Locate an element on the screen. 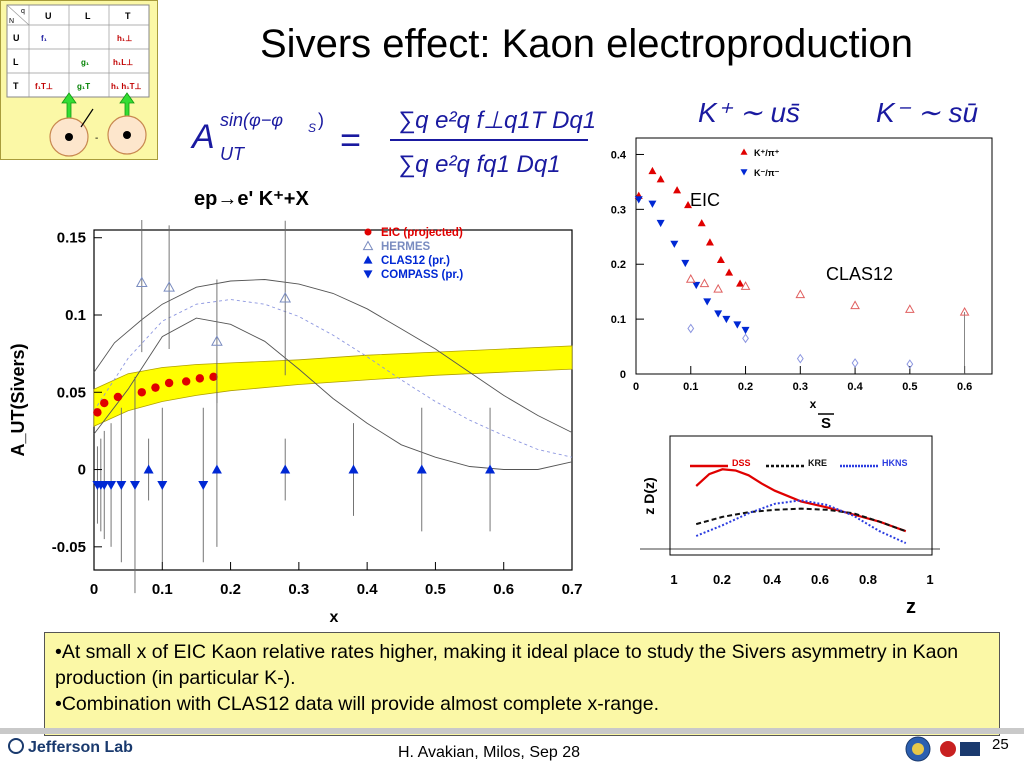 This screenshot has width=1024, height=768. slide-title: Sivers effect: Kaon electroproduction is located at coordinates (586, 44).